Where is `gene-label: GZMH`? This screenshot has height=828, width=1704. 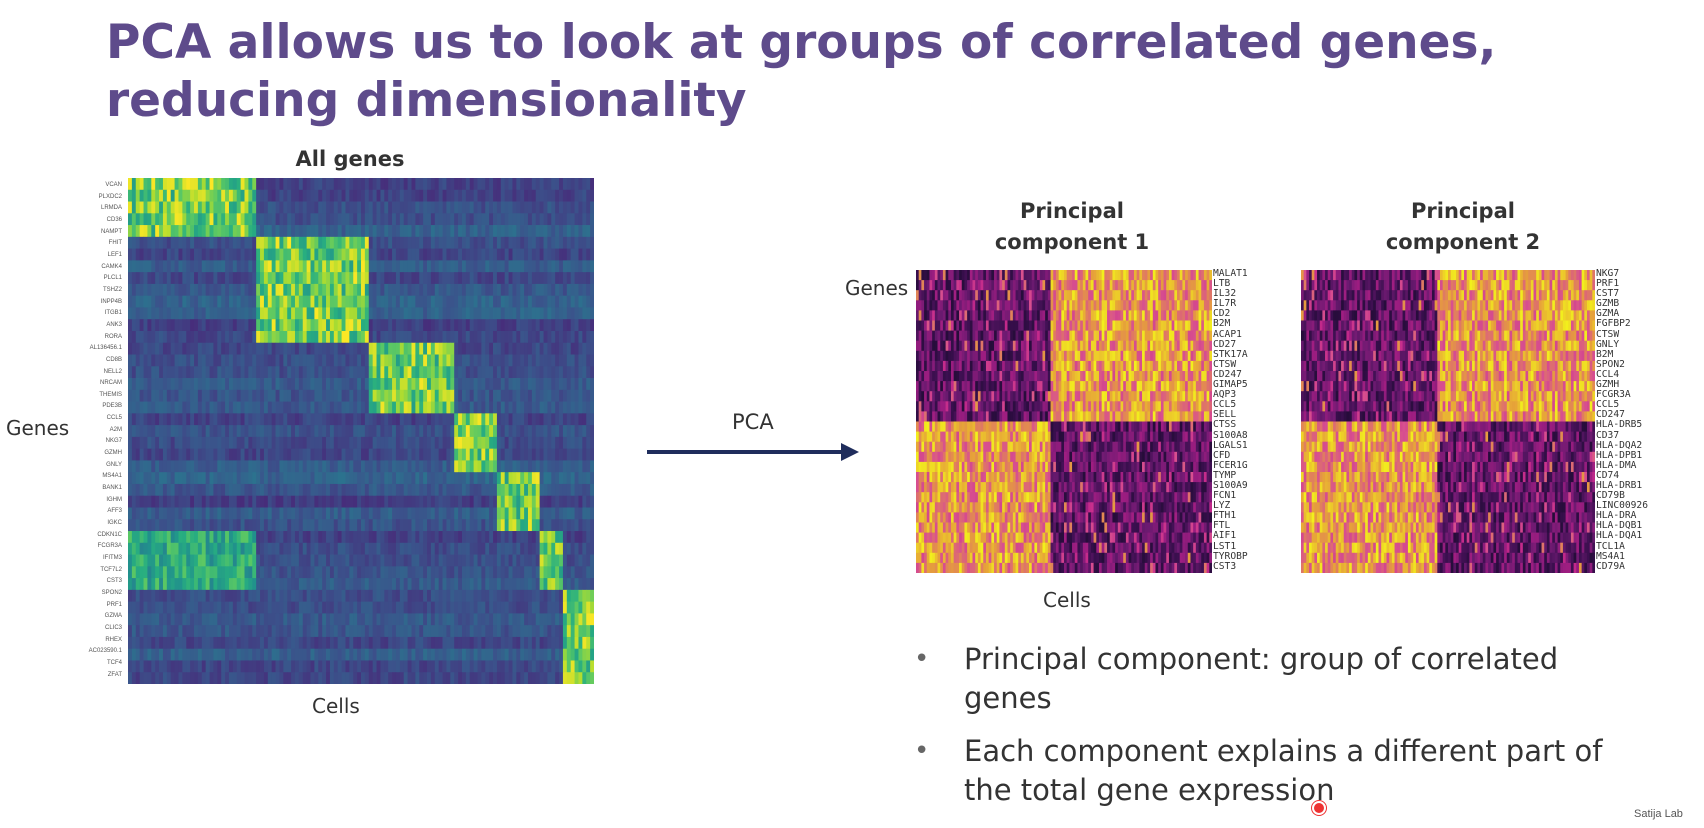
gene-label: GZMH is located at coordinates (113, 453).